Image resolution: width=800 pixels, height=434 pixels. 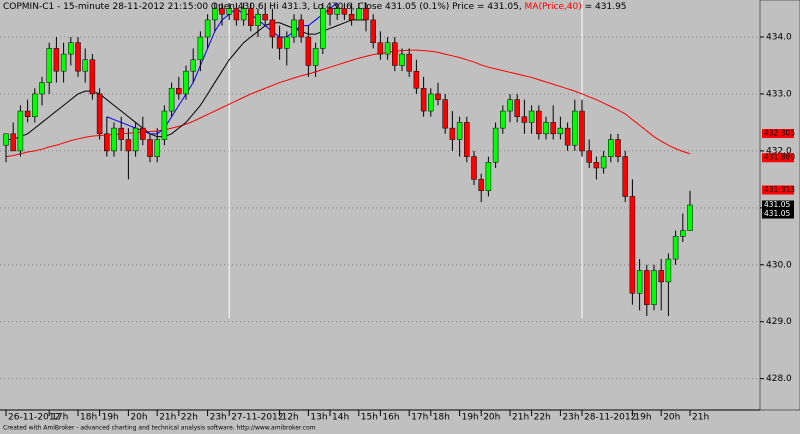 What do you see at coordinates (779, 322) in the screenshot?
I see `y-tick-label: 429.0` at bounding box center [779, 322].